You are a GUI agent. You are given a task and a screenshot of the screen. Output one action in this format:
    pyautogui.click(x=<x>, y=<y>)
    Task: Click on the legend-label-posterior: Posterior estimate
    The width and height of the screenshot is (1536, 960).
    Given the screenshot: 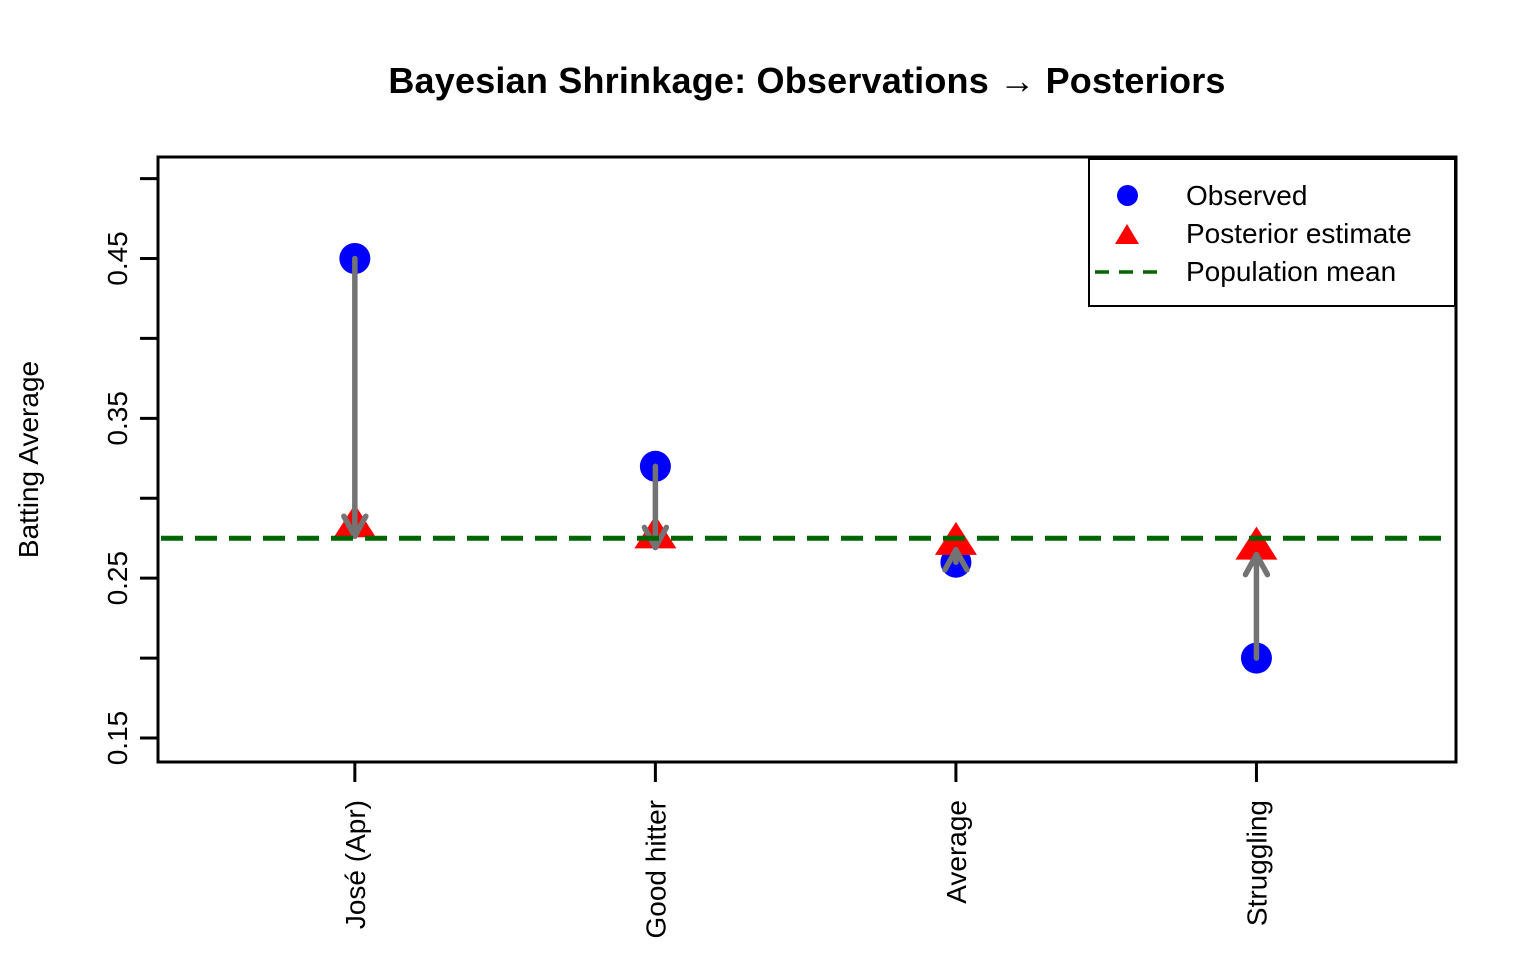 What is the action you would take?
    pyautogui.click(x=1299, y=233)
    